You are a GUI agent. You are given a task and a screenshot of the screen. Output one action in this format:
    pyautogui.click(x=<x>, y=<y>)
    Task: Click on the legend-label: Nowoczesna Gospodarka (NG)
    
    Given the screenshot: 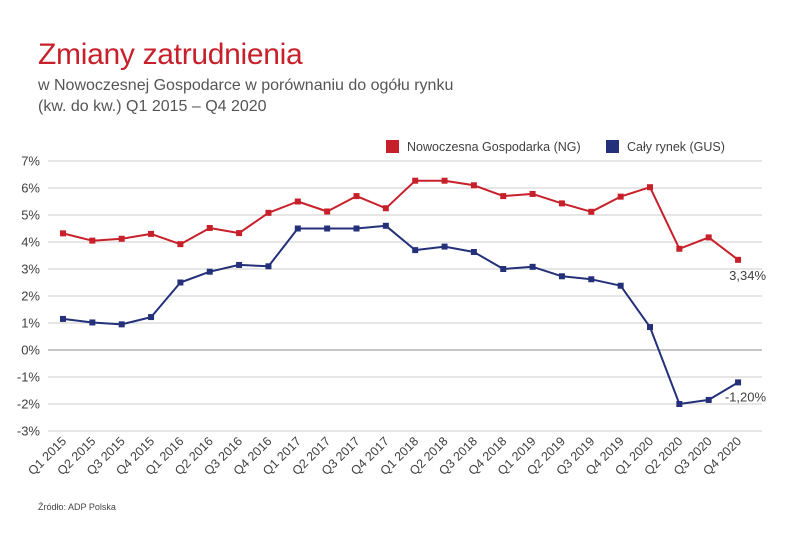 What is the action you would take?
    pyautogui.click(x=494, y=147)
    